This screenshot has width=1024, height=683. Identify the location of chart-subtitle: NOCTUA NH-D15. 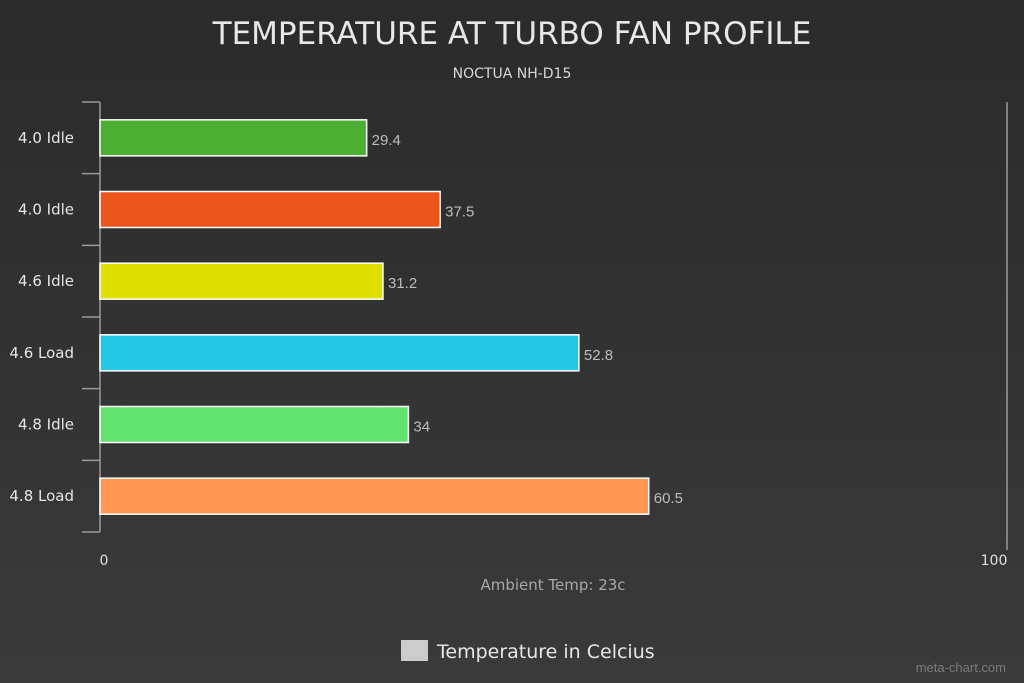
(512, 74).